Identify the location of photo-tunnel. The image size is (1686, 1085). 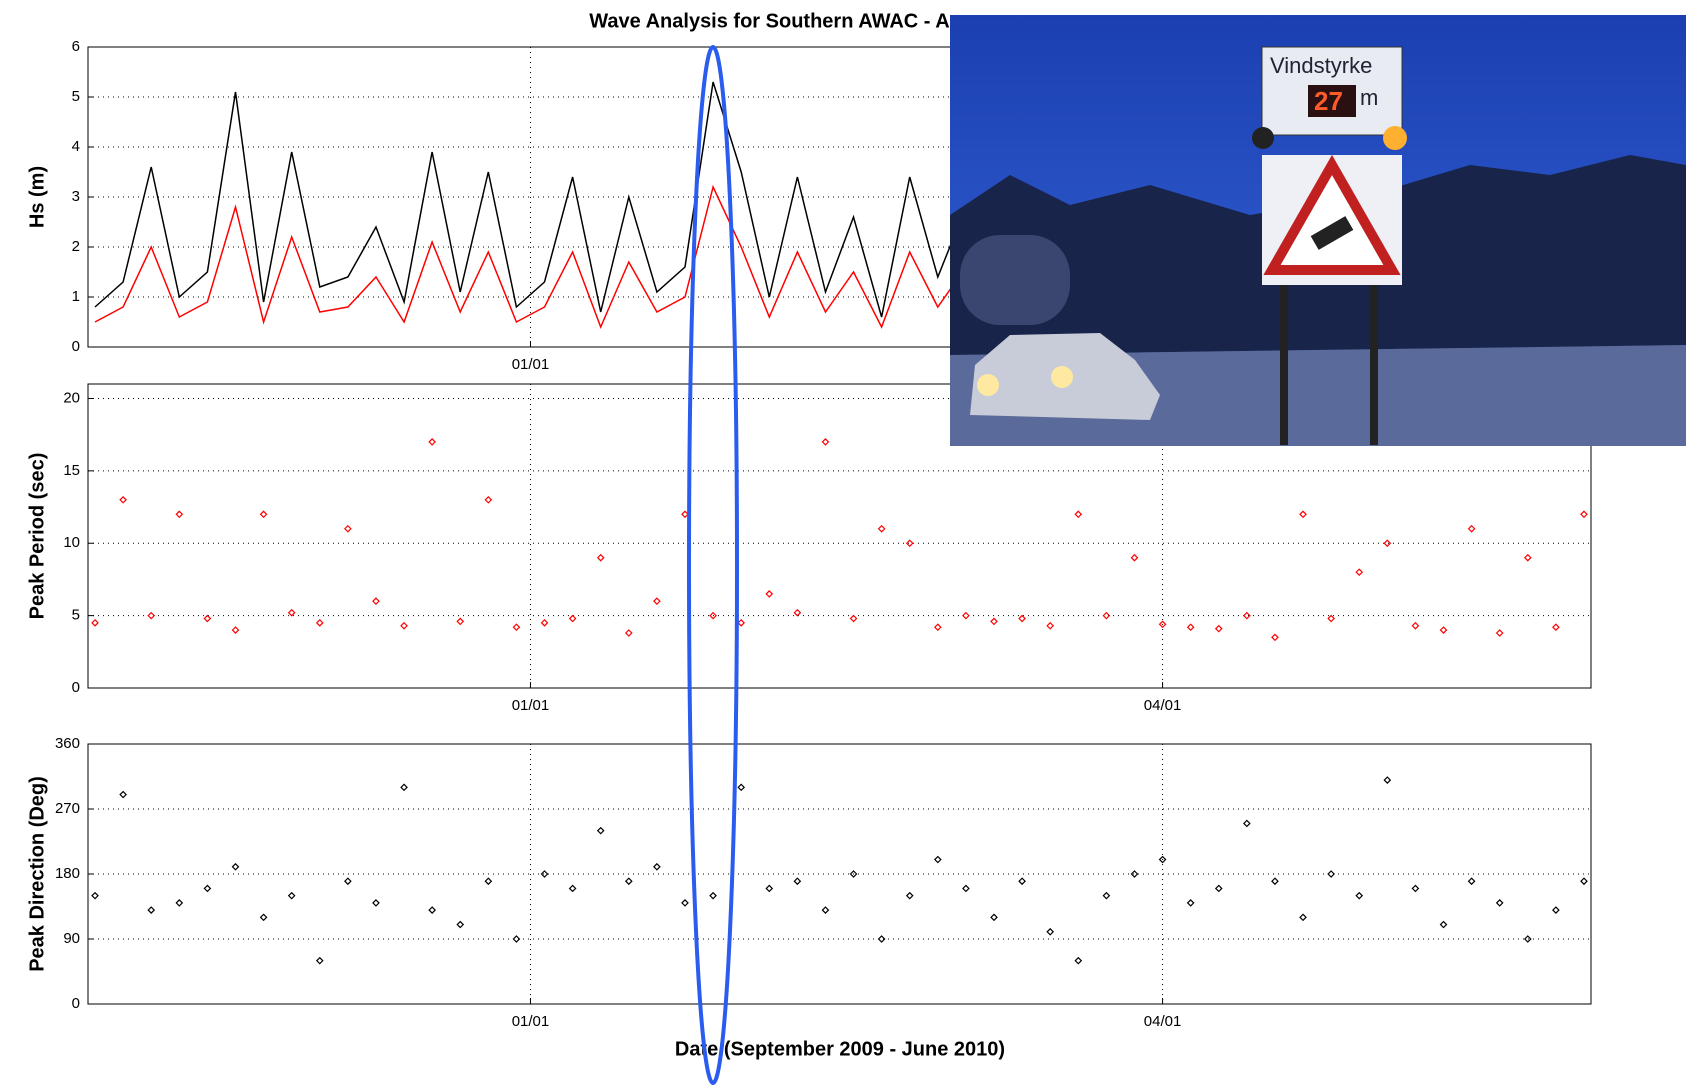
(1015, 280).